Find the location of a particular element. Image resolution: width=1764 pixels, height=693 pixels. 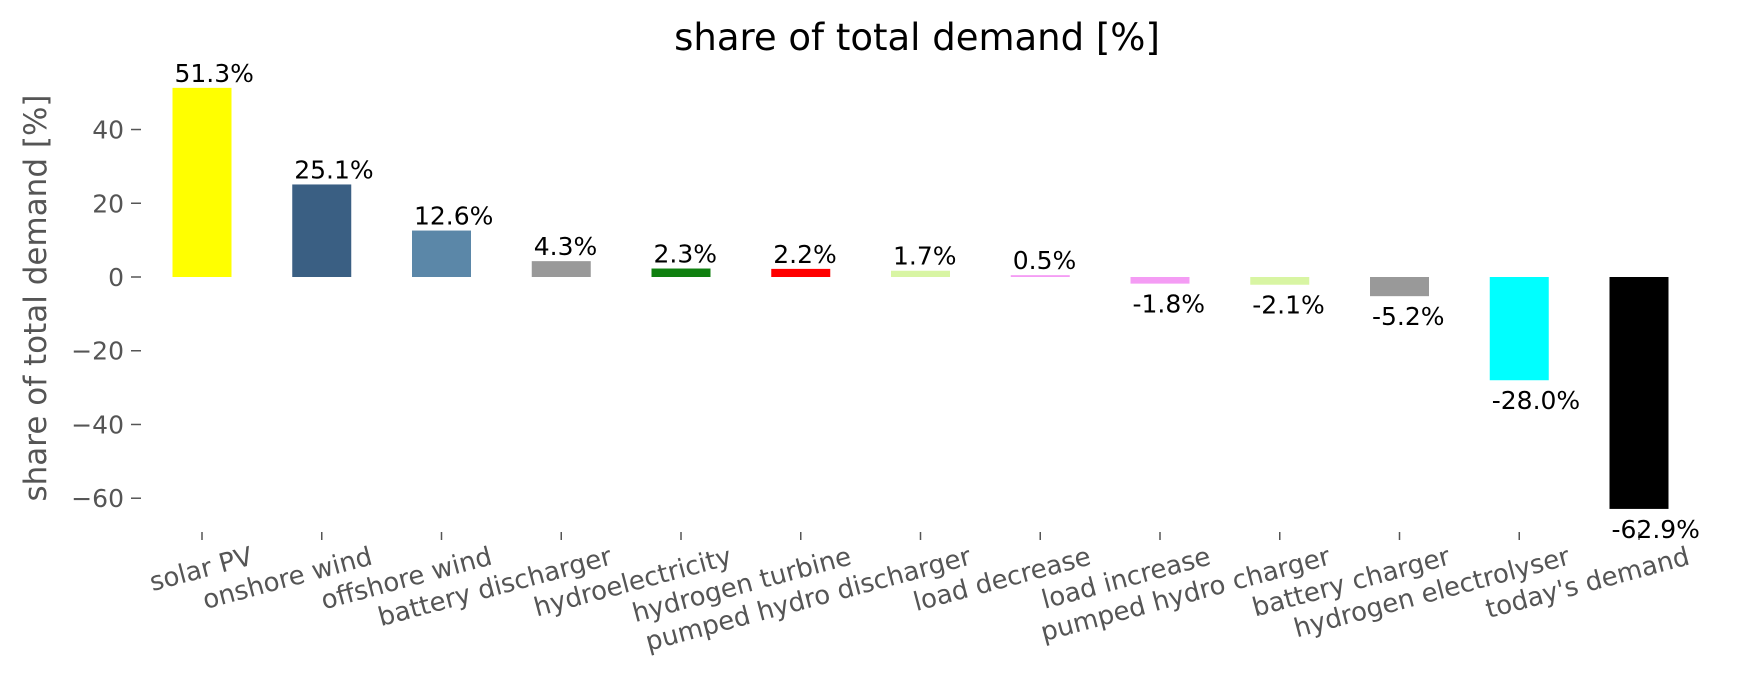

data-label: 51.3% is located at coordinates (214, 73).